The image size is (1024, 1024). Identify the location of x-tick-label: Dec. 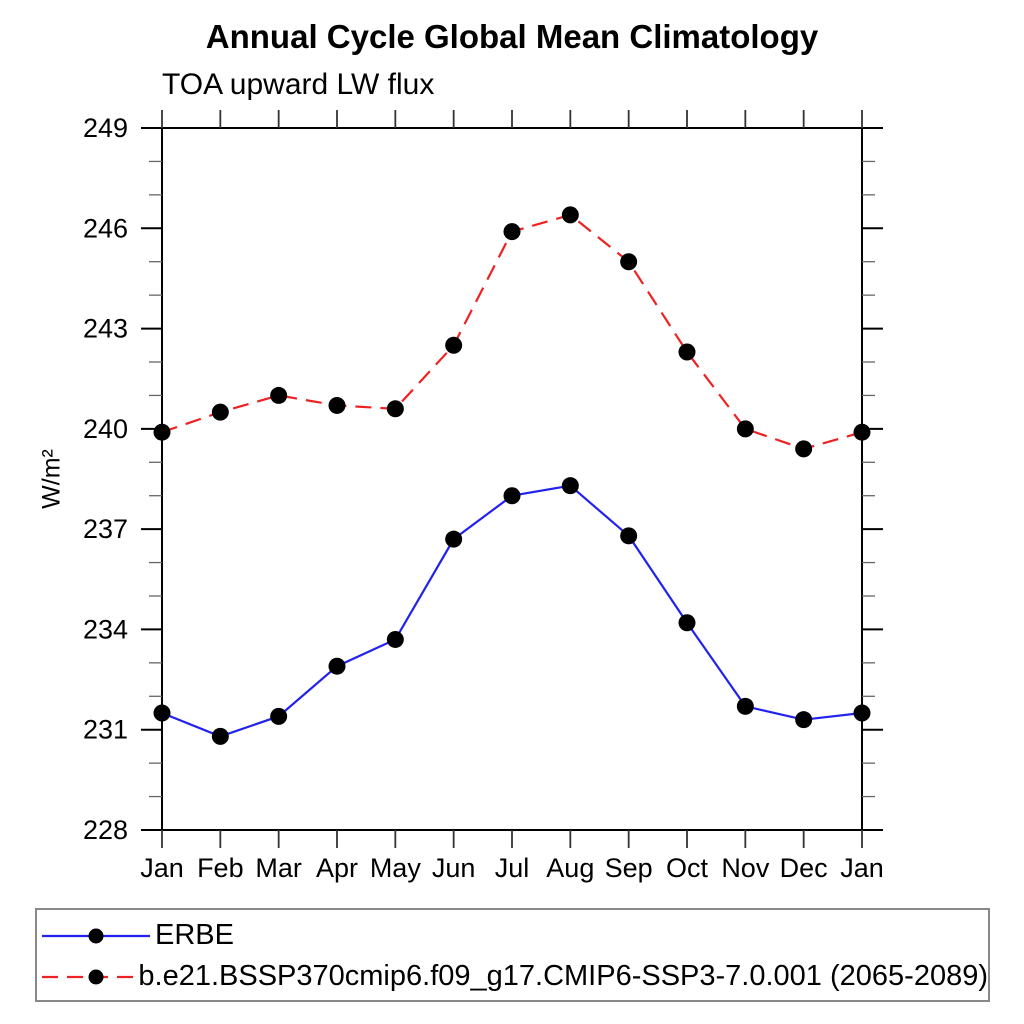
(804, 868).